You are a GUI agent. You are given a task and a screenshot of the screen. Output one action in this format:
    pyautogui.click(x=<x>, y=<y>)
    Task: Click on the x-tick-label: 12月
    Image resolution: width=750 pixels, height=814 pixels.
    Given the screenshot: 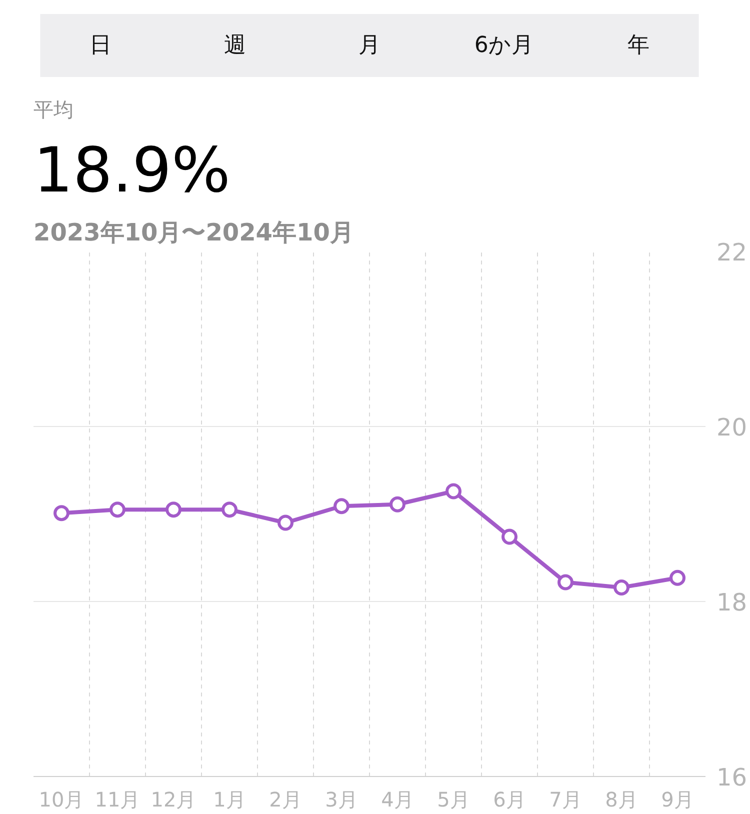 What is the action you would take?
    pyautogui.click(x=173, y=800)
    